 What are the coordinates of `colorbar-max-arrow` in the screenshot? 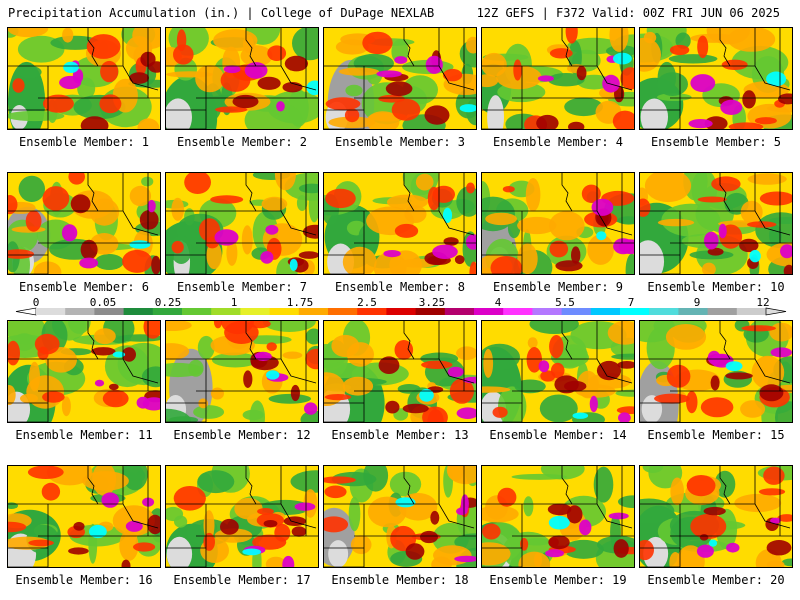 It's located at (776, 311).